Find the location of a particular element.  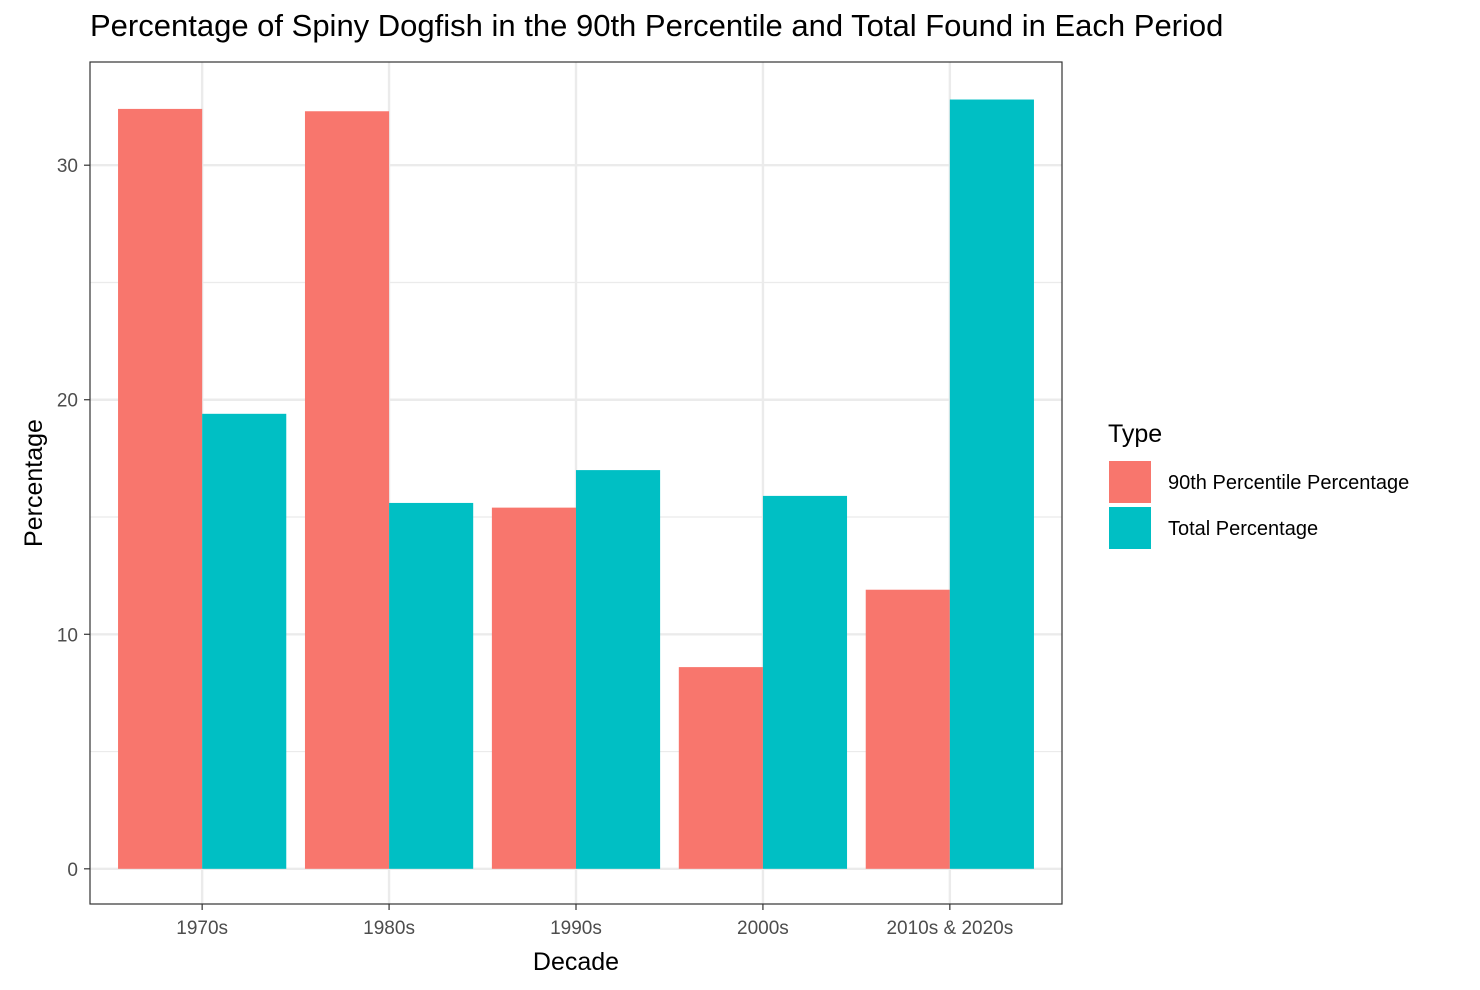

legend-title: Type is located at coordinates (1135, 434).